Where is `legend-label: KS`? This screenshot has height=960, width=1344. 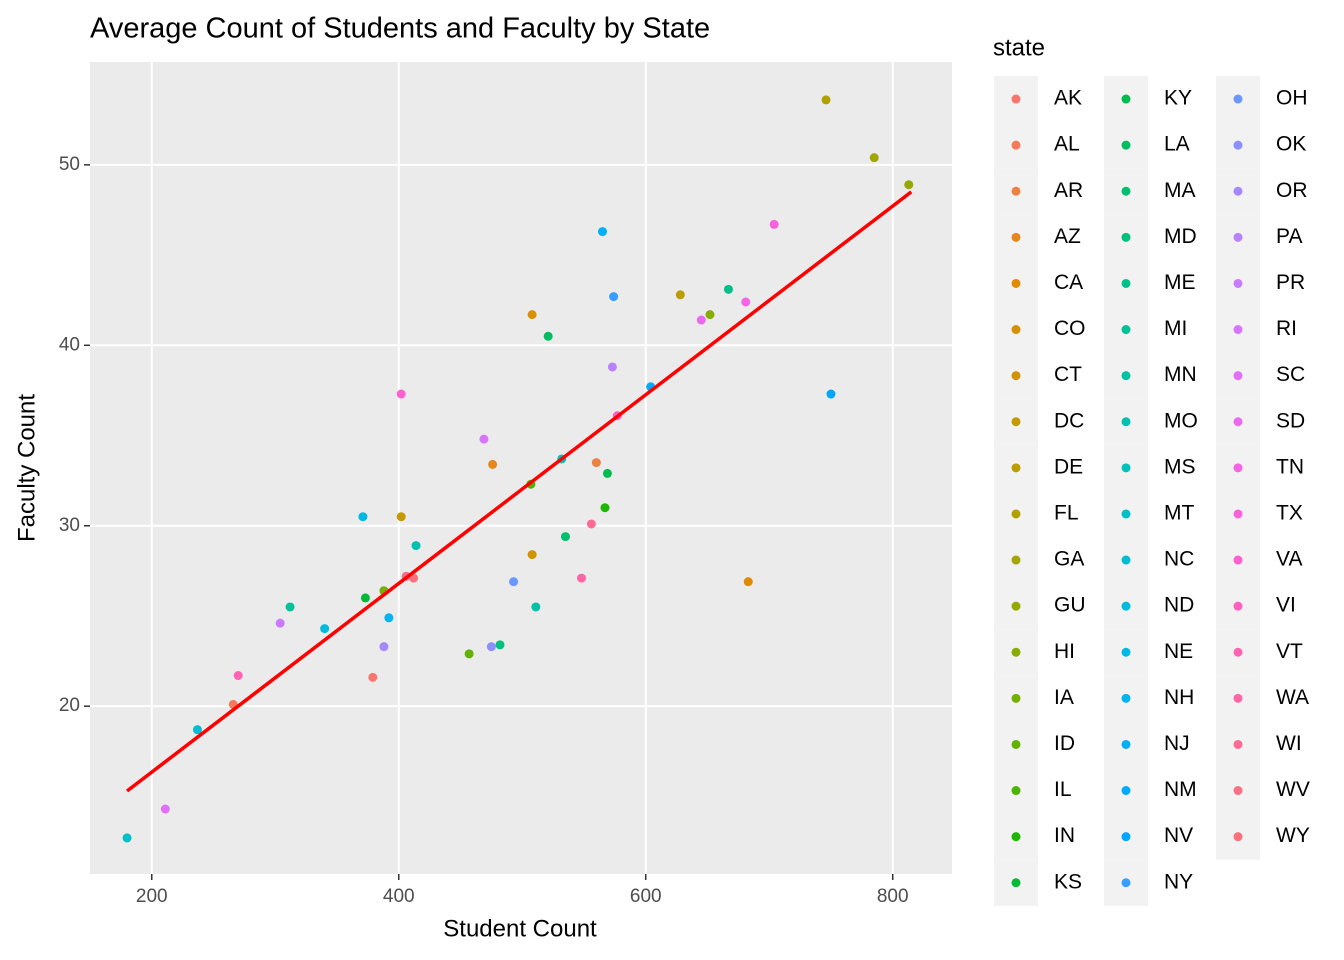
legend-label: KS is located at coordinates (1068, 881).